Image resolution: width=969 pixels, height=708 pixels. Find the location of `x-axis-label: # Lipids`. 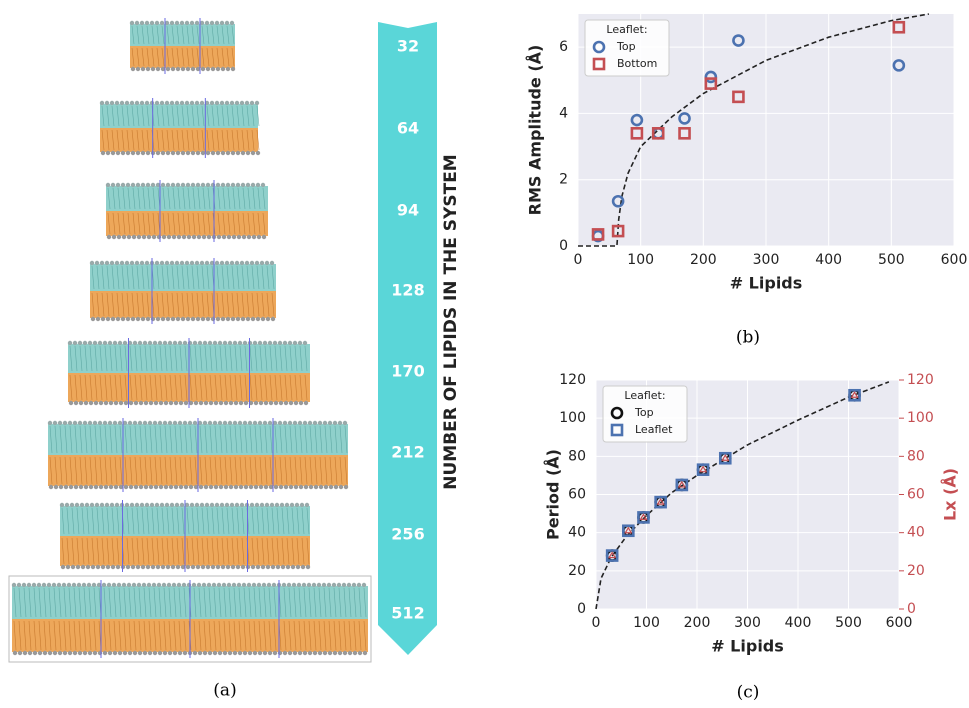

x-axis-label: # Lipids is located at coordinates (766, 283).